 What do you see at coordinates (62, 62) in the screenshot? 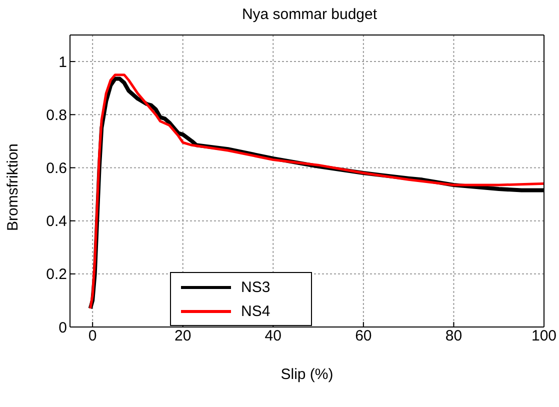
I see `y-tick-label: 1` at bounding box center [62, 62].